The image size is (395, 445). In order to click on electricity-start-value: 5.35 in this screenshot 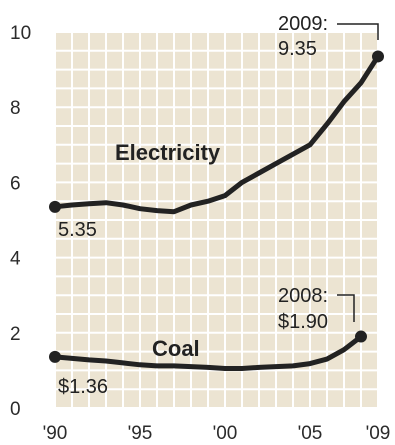, I will do `click(77, 230)`.